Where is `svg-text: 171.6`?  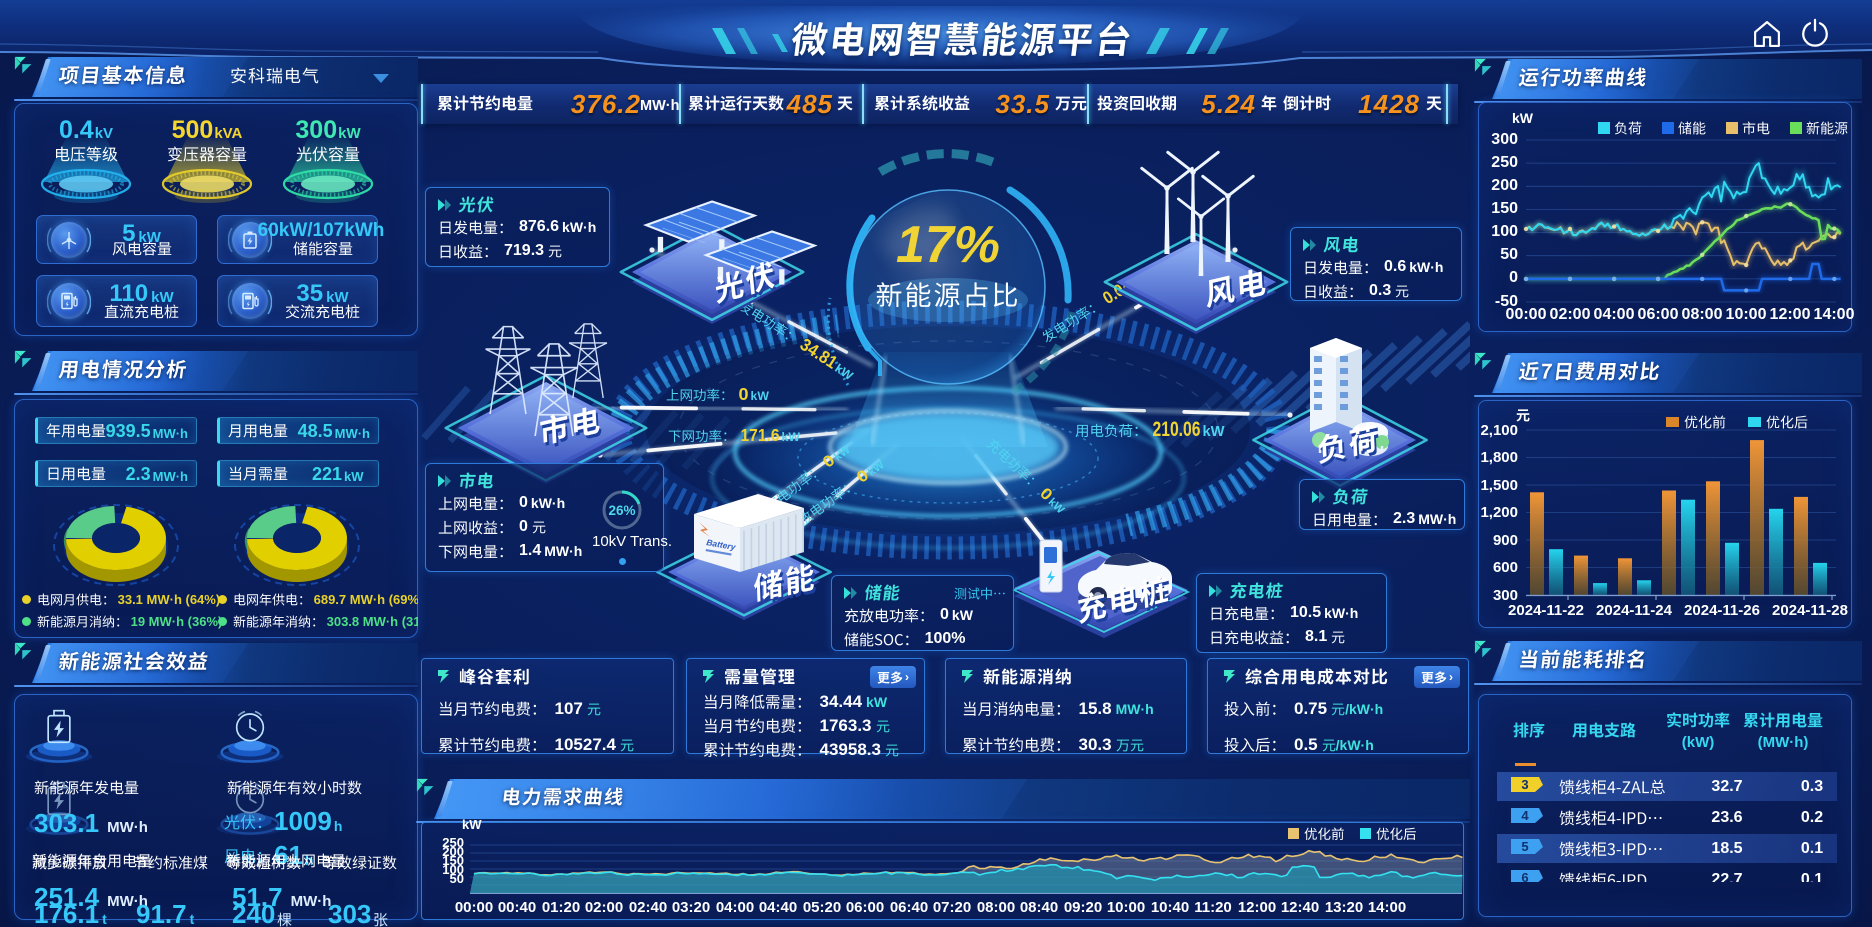
svg-text: 171.6 is located at coordinates (760, 435).